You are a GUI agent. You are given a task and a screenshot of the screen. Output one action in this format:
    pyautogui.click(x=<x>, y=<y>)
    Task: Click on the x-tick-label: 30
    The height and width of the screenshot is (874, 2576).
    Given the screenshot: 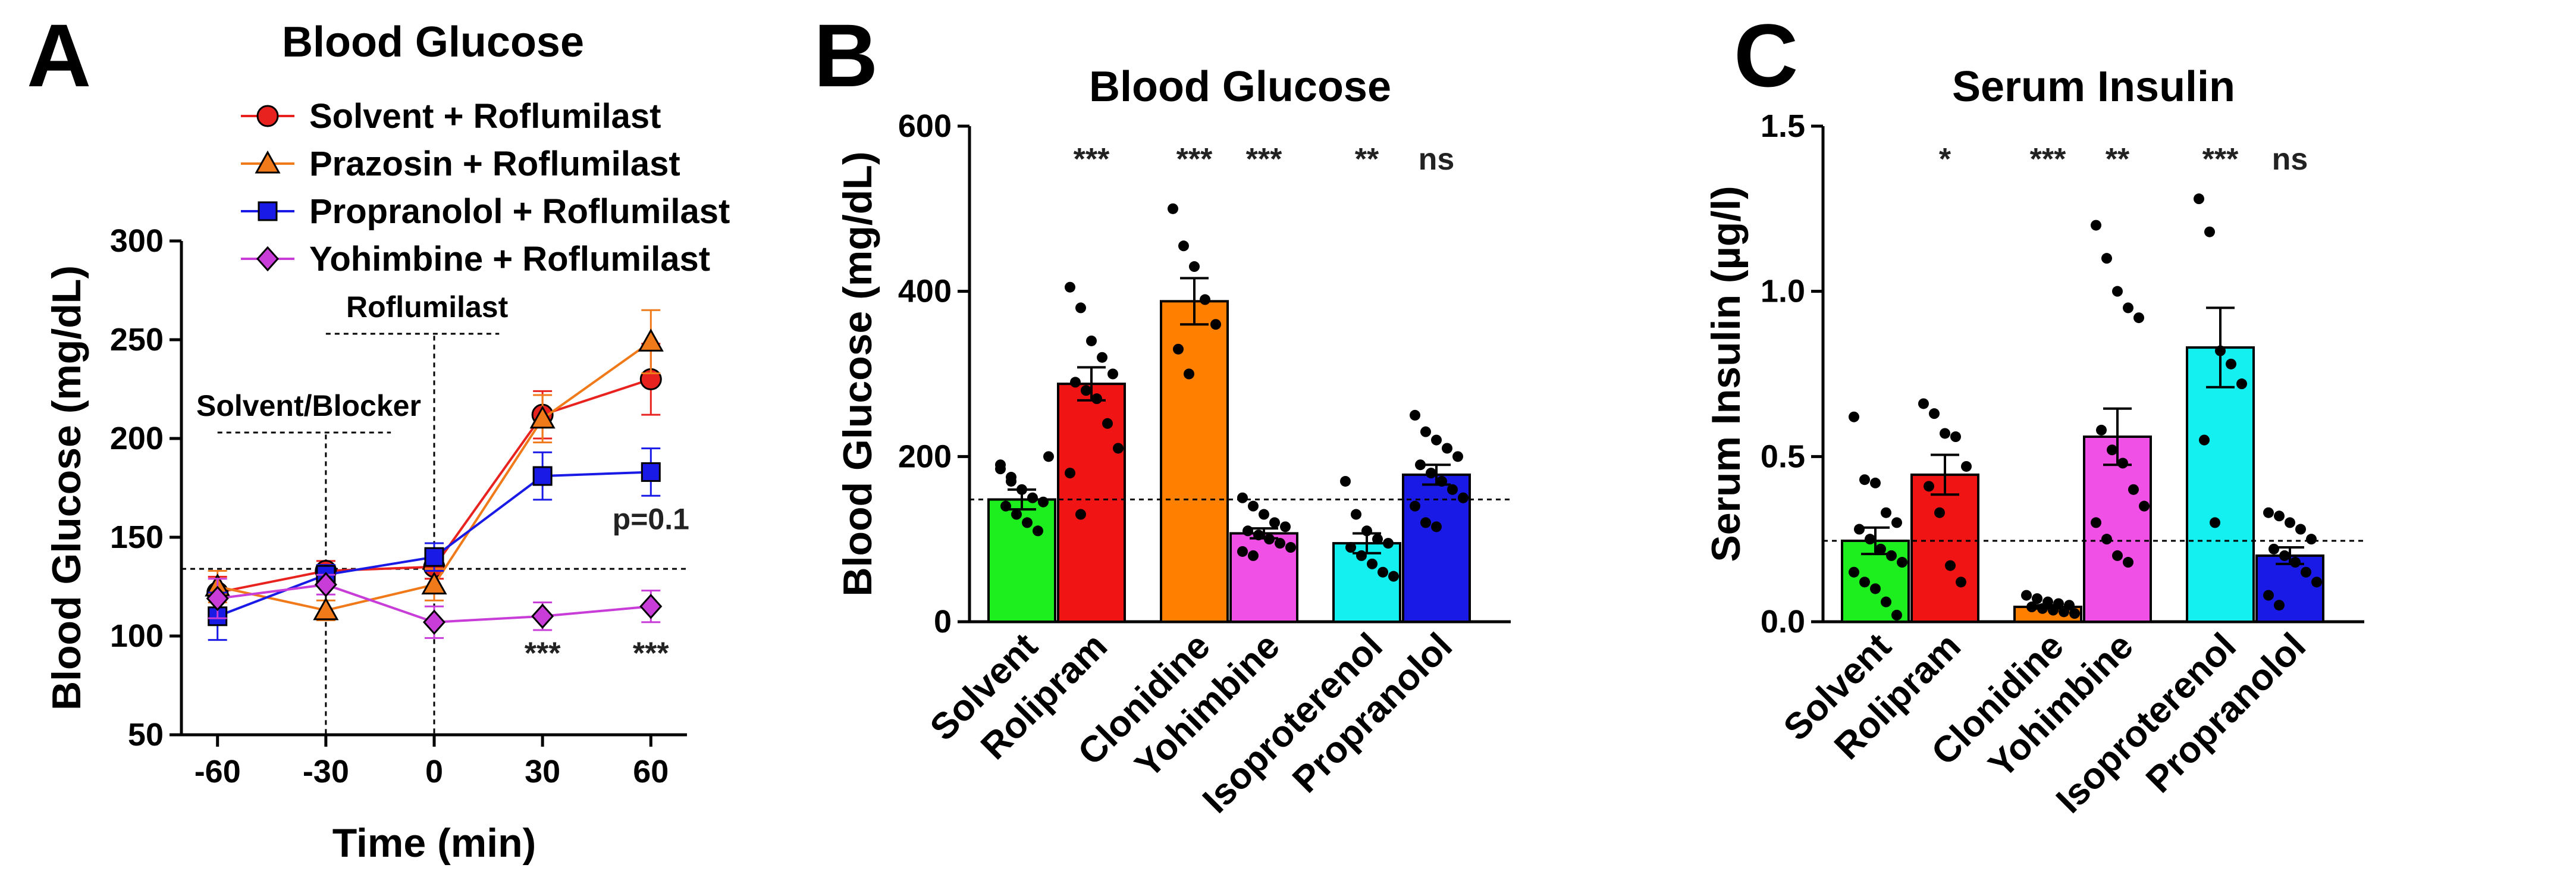 What is the action you would take?
    pyautogui.click(x=542, y=772)
    